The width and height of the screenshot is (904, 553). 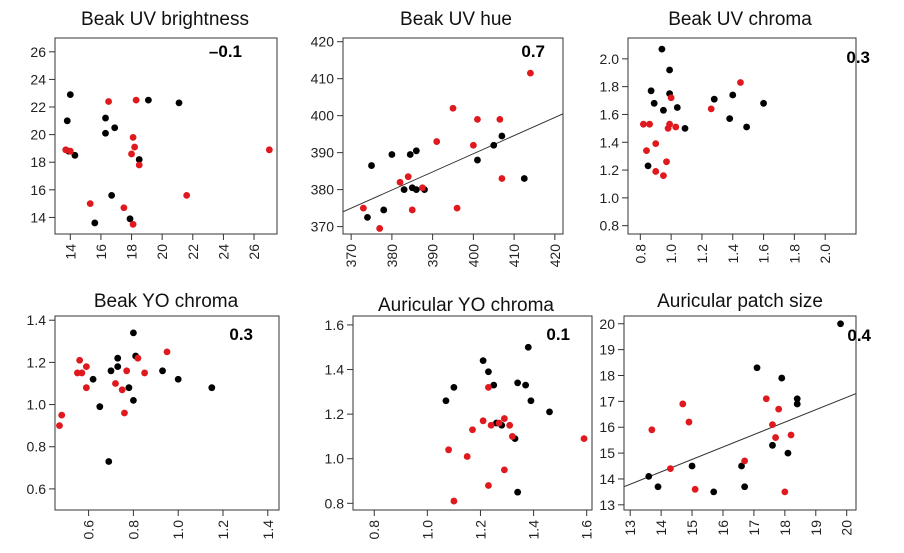 I want to click on x-tick-label: 390, so click(x=433, y=256).